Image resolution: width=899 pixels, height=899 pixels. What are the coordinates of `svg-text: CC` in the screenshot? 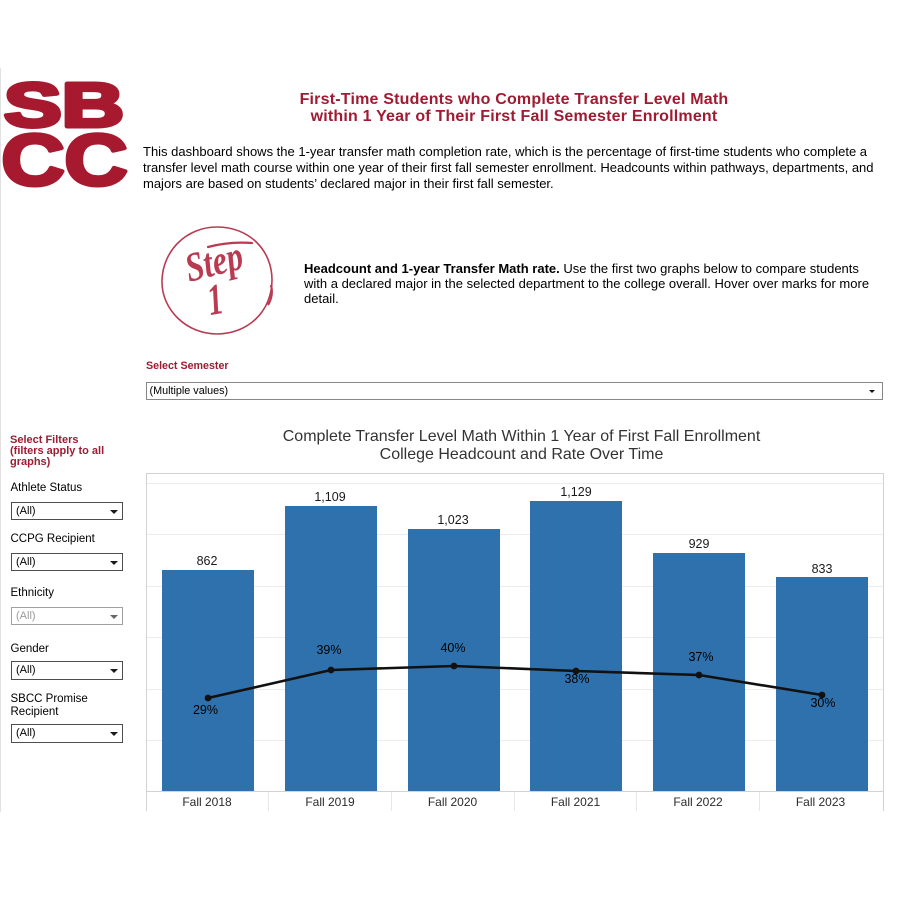 It's located at (65, 158).